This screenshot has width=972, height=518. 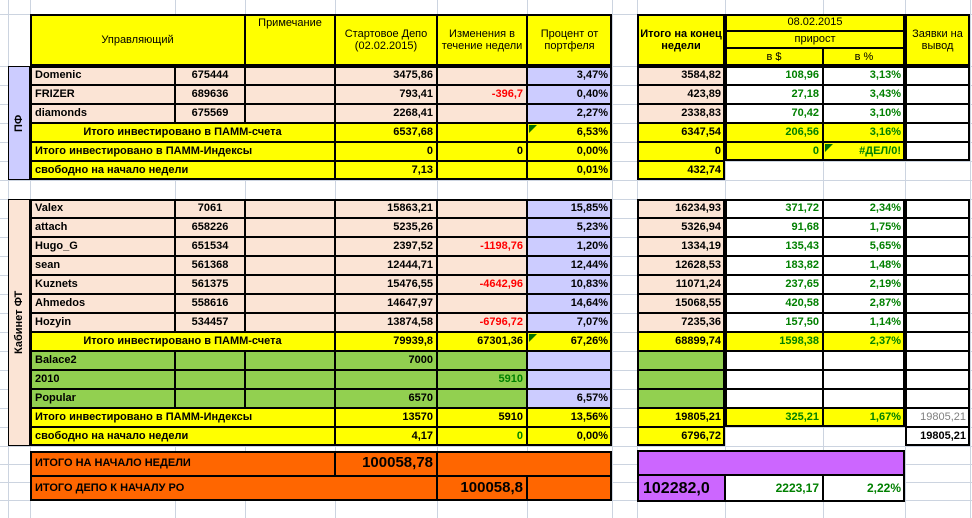 What do you see at coordinates (815, 39) in the screenshot?
I see `header-growth-label: прирост` at bounding box center [815, 39].